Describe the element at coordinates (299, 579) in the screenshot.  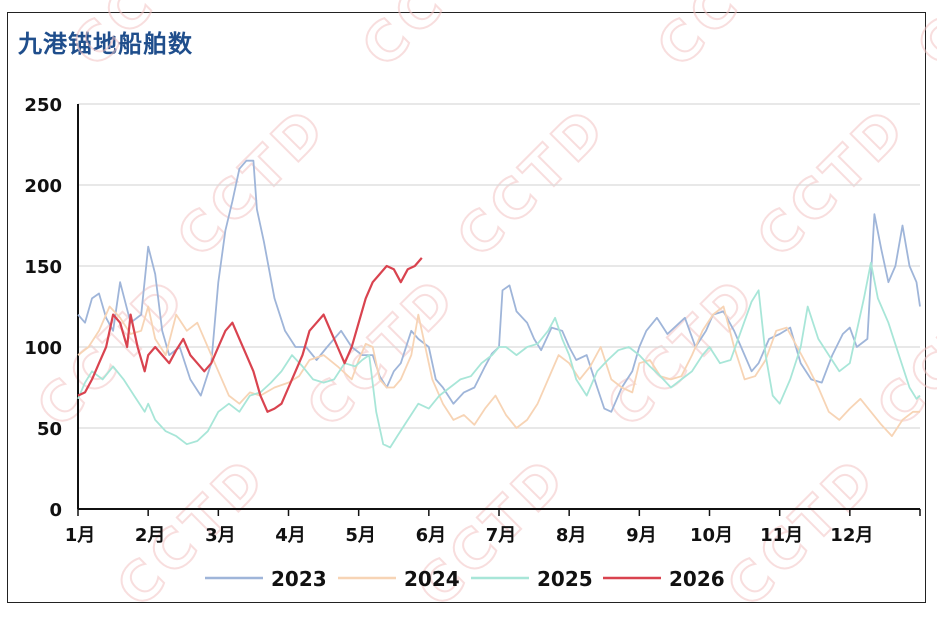
I see `legend-label-2023: 2023` at that location.